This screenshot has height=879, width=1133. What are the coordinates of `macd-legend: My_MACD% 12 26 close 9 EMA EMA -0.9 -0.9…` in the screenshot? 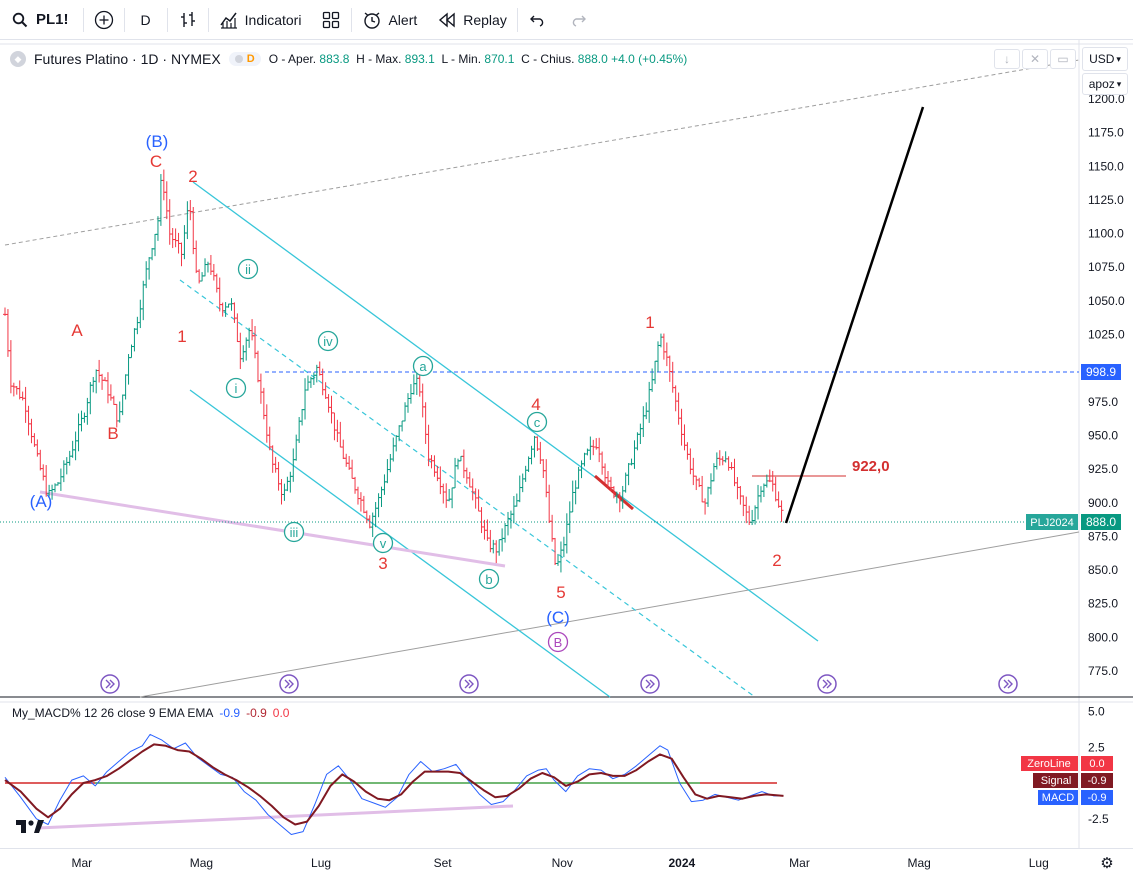 It's located at (150, 713).